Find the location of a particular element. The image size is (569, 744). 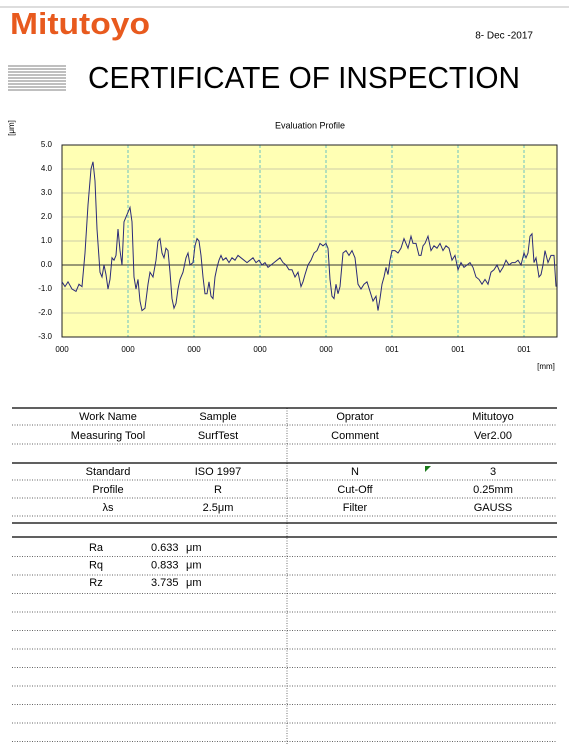

chart-title: Evaluation Profile is located at coordinates (310, 125).